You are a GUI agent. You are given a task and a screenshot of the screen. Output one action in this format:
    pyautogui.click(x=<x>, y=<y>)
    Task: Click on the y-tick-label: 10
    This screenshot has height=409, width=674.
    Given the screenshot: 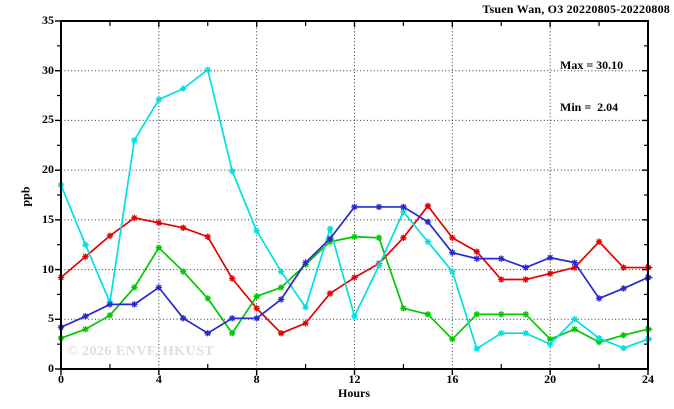 What is the action you would take?
    pyautogui.click(x=48, y=268)
    